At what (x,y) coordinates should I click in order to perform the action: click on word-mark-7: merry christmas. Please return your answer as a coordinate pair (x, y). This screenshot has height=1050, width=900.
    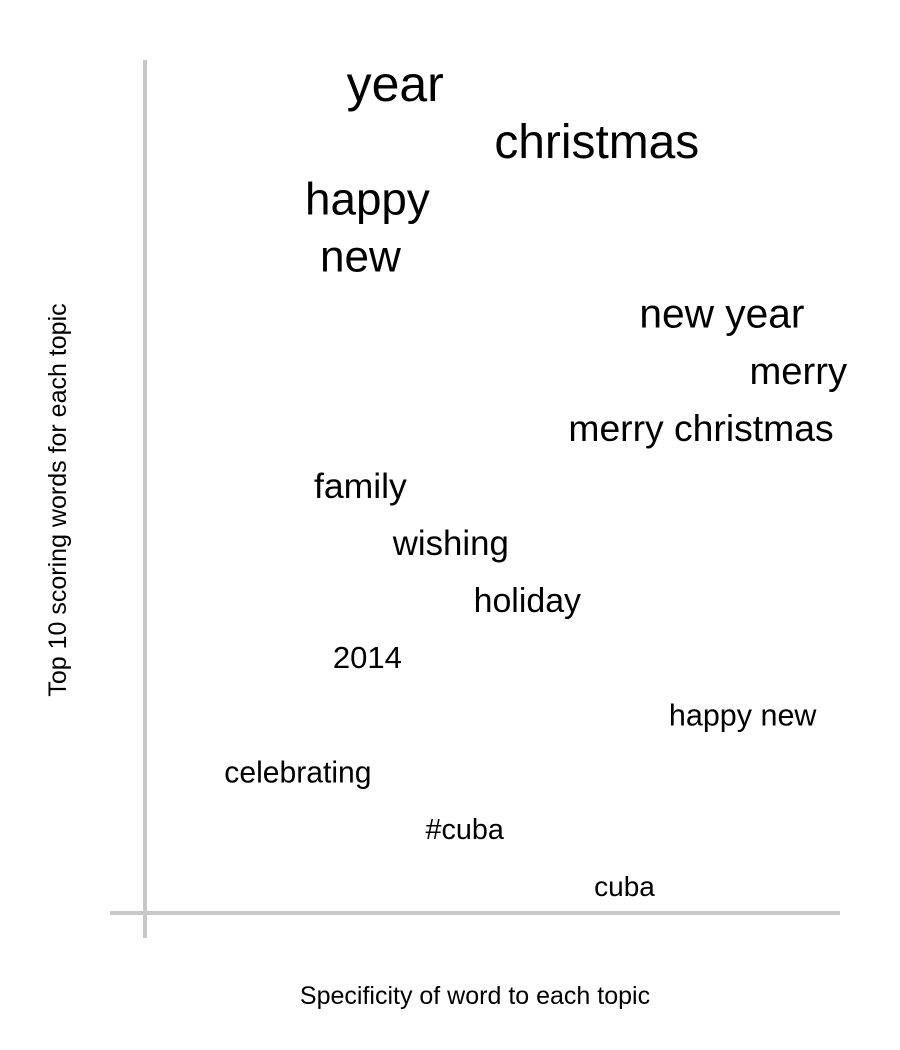
    Looking at the image, I should click on (700, 428).